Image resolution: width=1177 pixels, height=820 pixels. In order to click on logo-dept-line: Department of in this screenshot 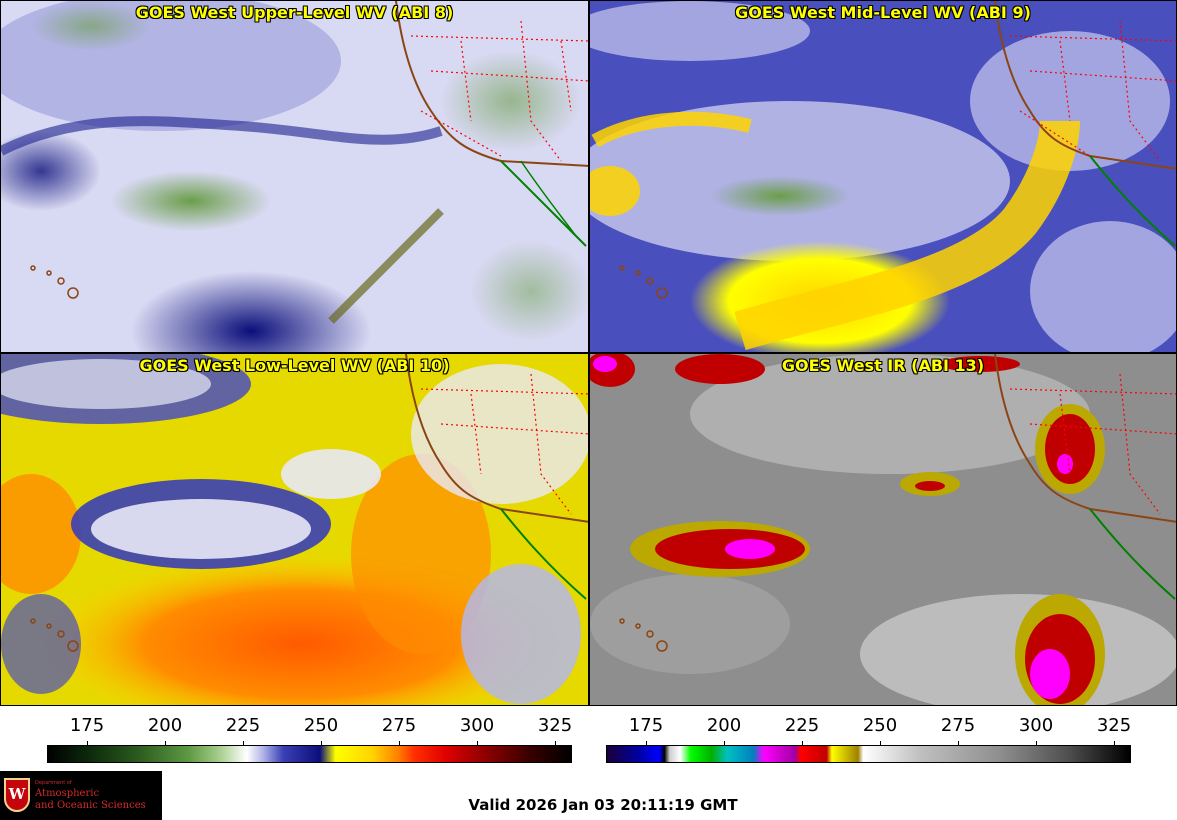, I will do `click(53, 783)`.